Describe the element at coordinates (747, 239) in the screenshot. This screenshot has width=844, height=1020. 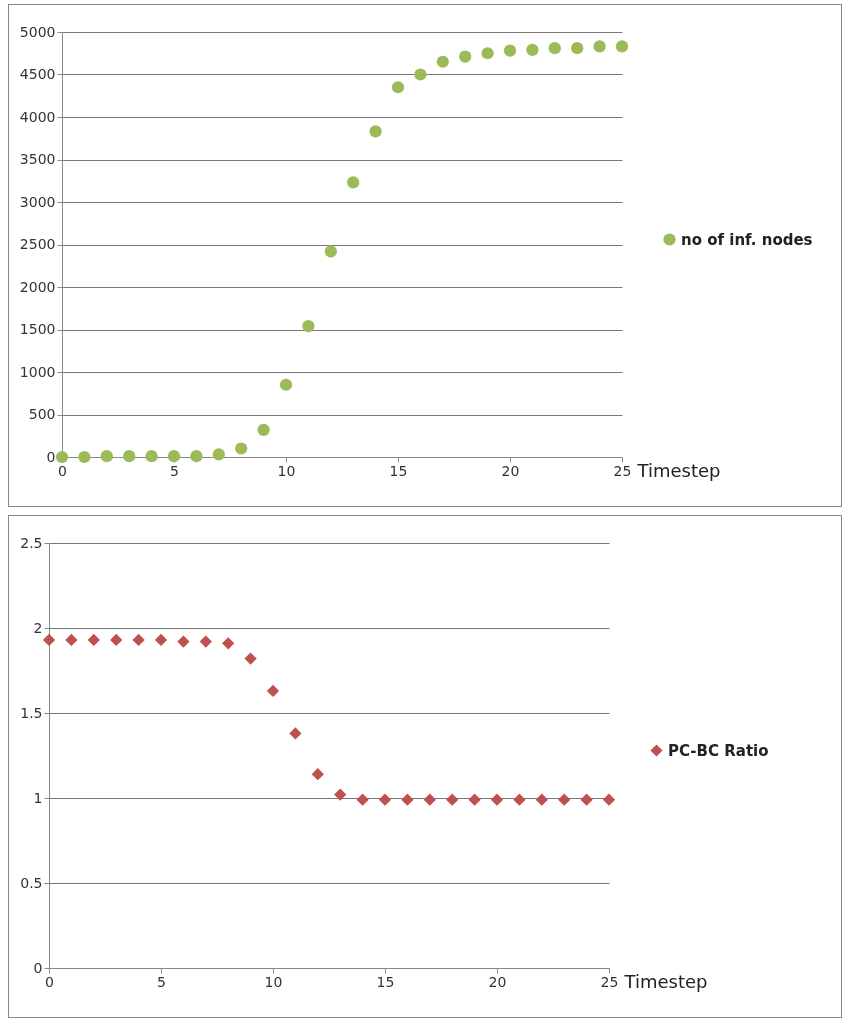
I see `legend-label: no of inf. nodes` at that location.